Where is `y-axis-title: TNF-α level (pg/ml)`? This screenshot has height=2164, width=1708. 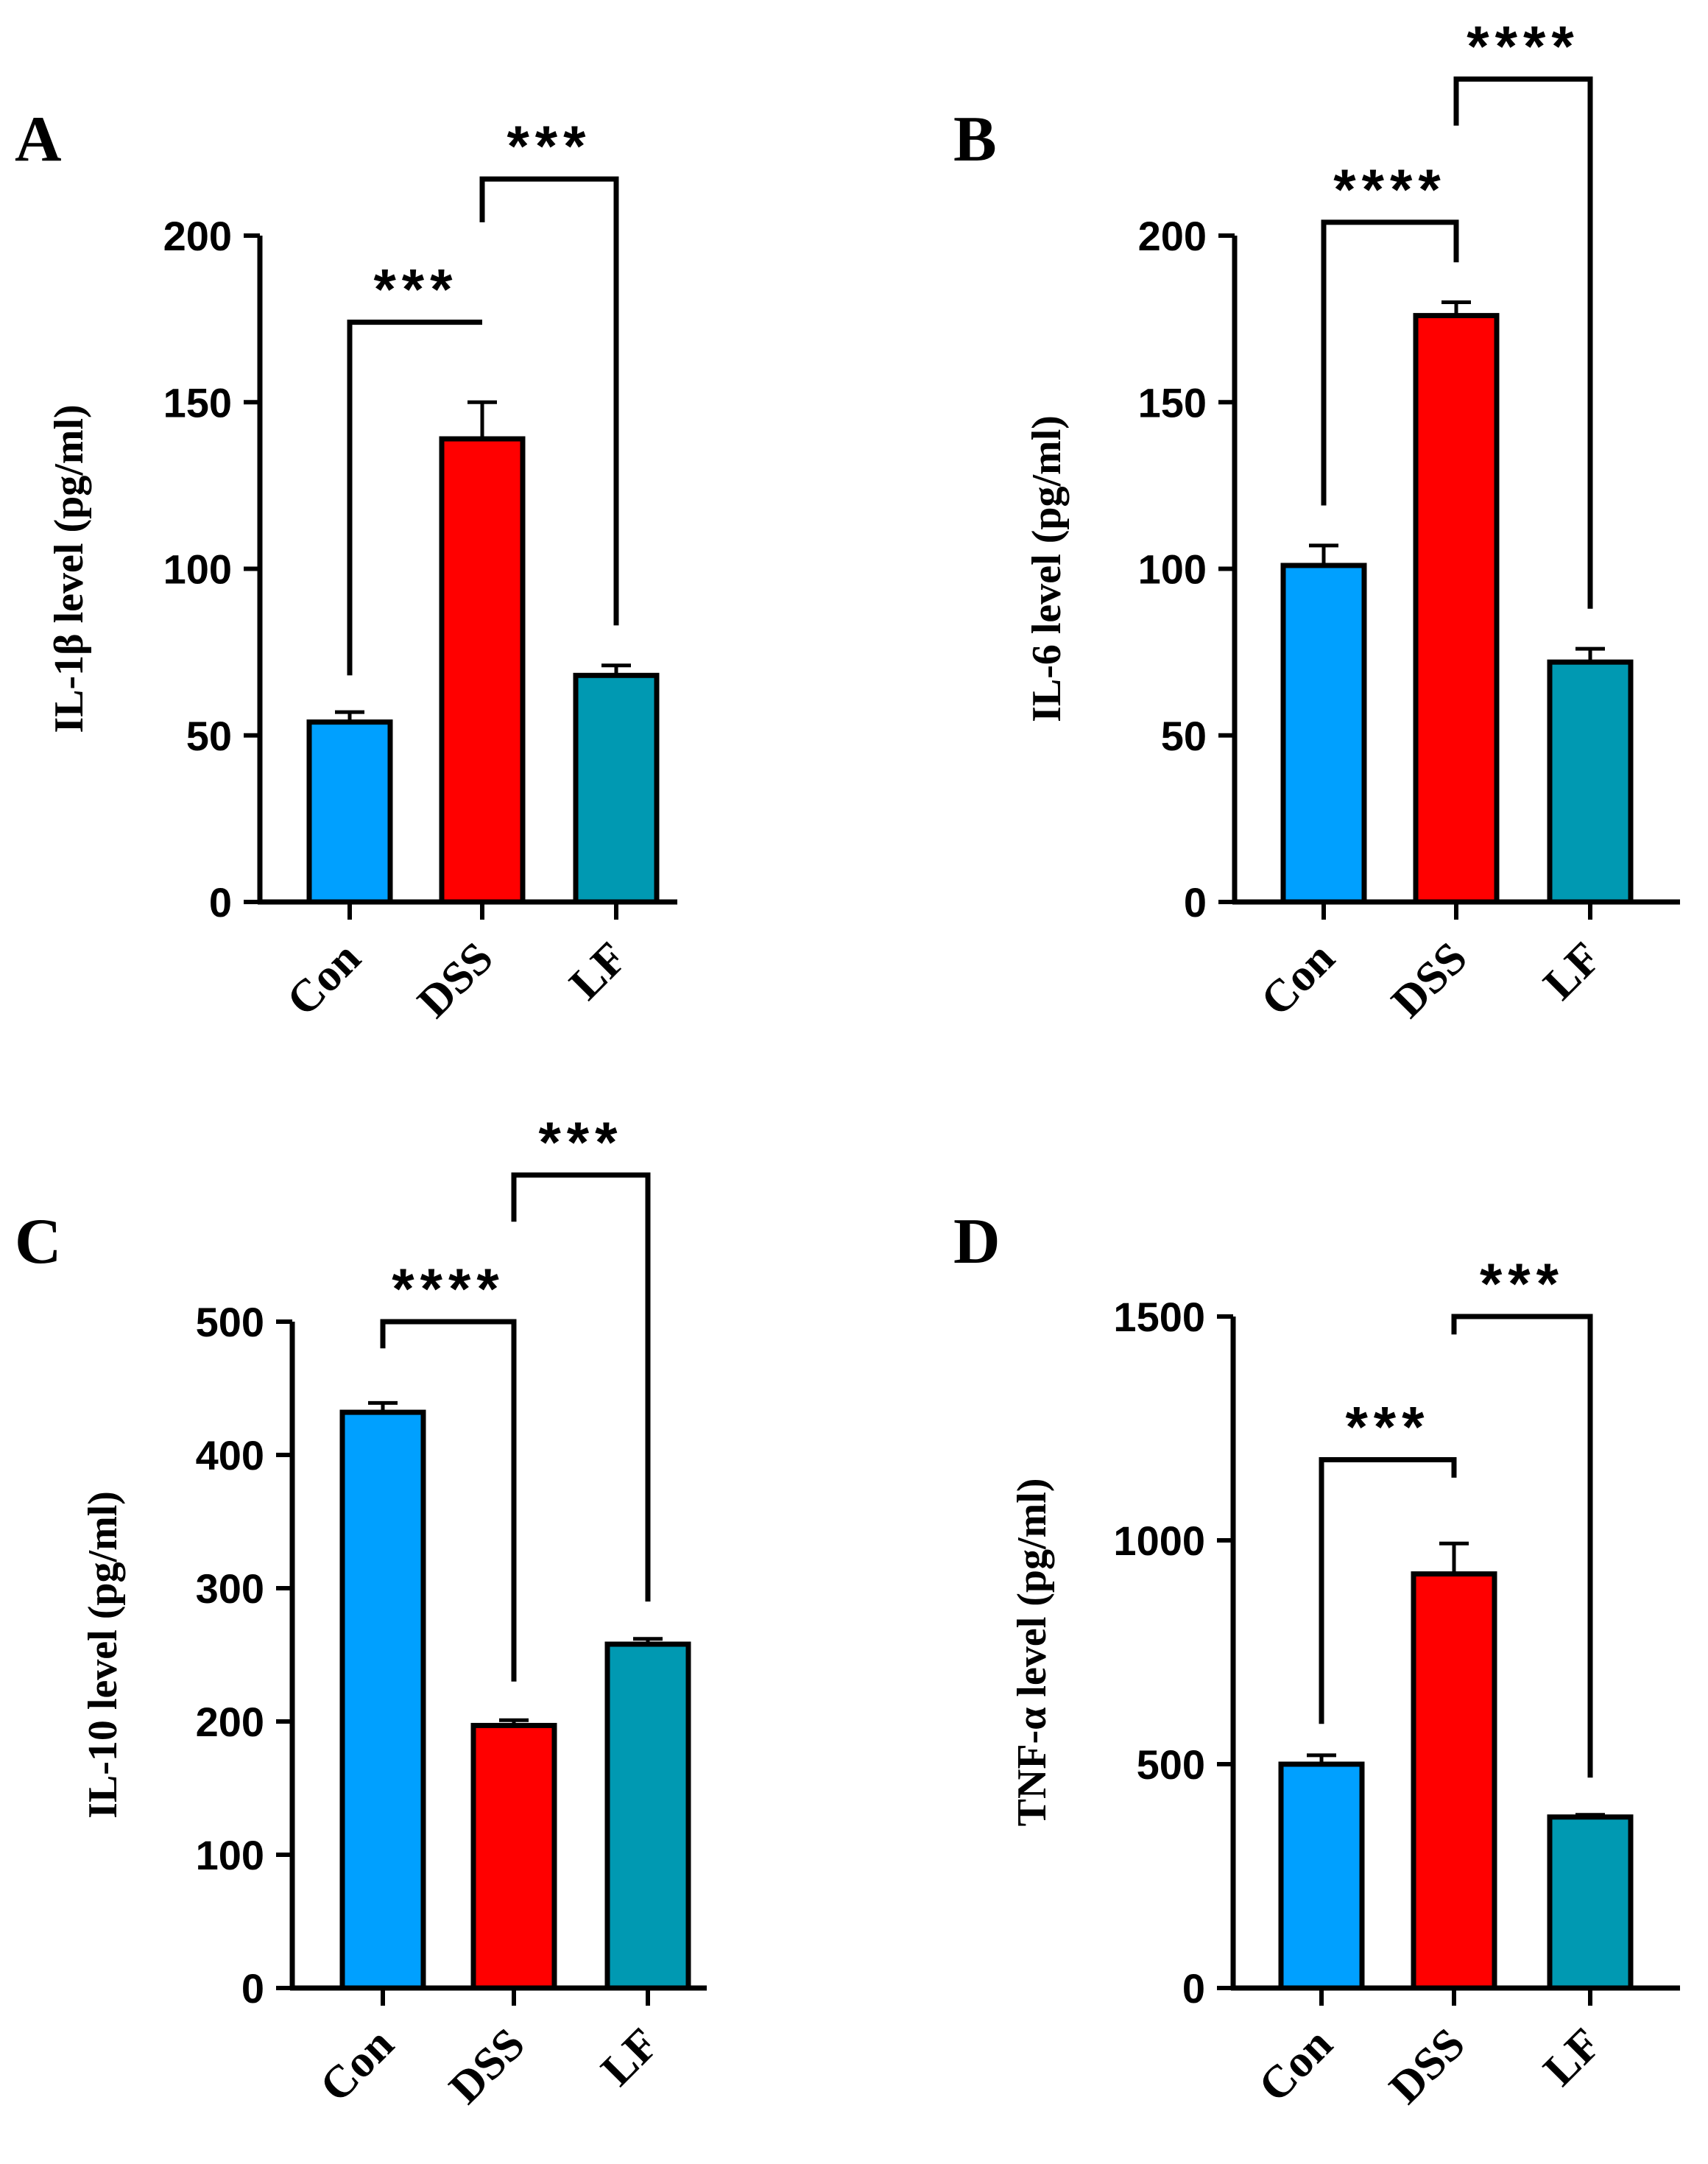 y-axis-title: TNF-α level (pg/ml) is located at coordinates (1032, 1653).